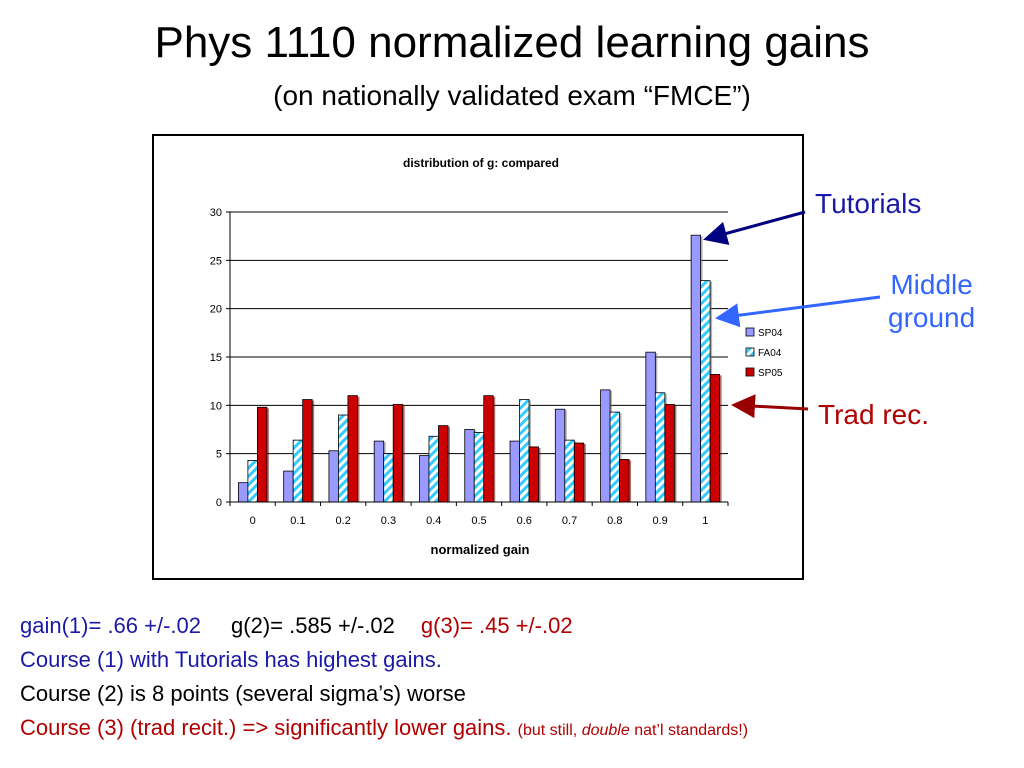  I want to click on y-tick-label: 5, so click(219, 455).